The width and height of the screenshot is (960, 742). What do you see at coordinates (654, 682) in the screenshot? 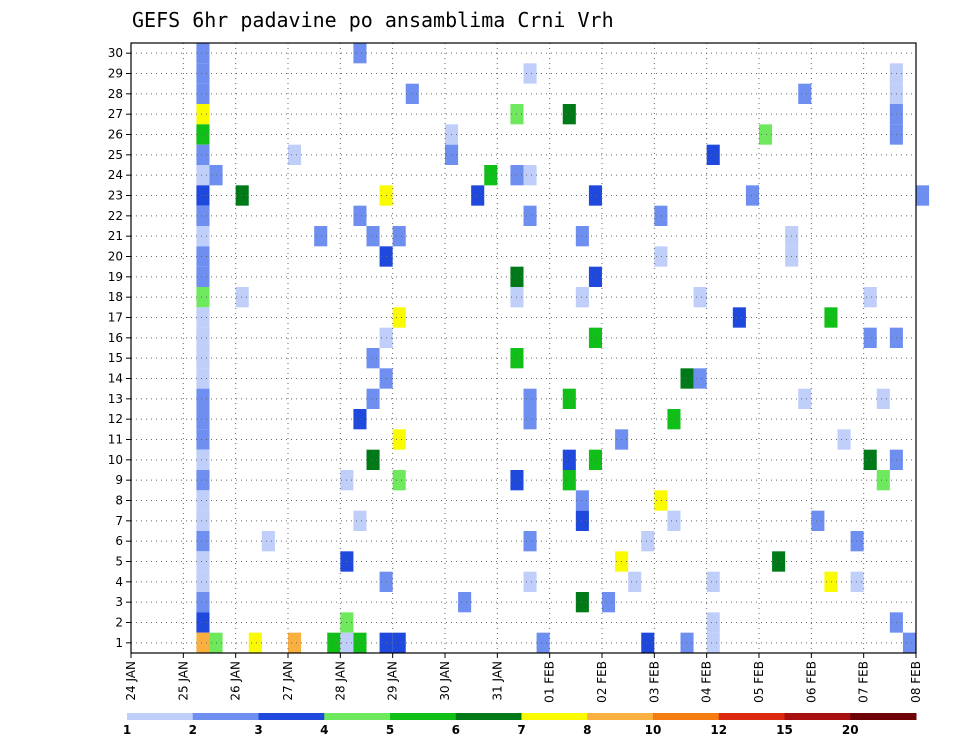
I see `x-tick-label: 03 FEB` at bounding box center [654, 682].